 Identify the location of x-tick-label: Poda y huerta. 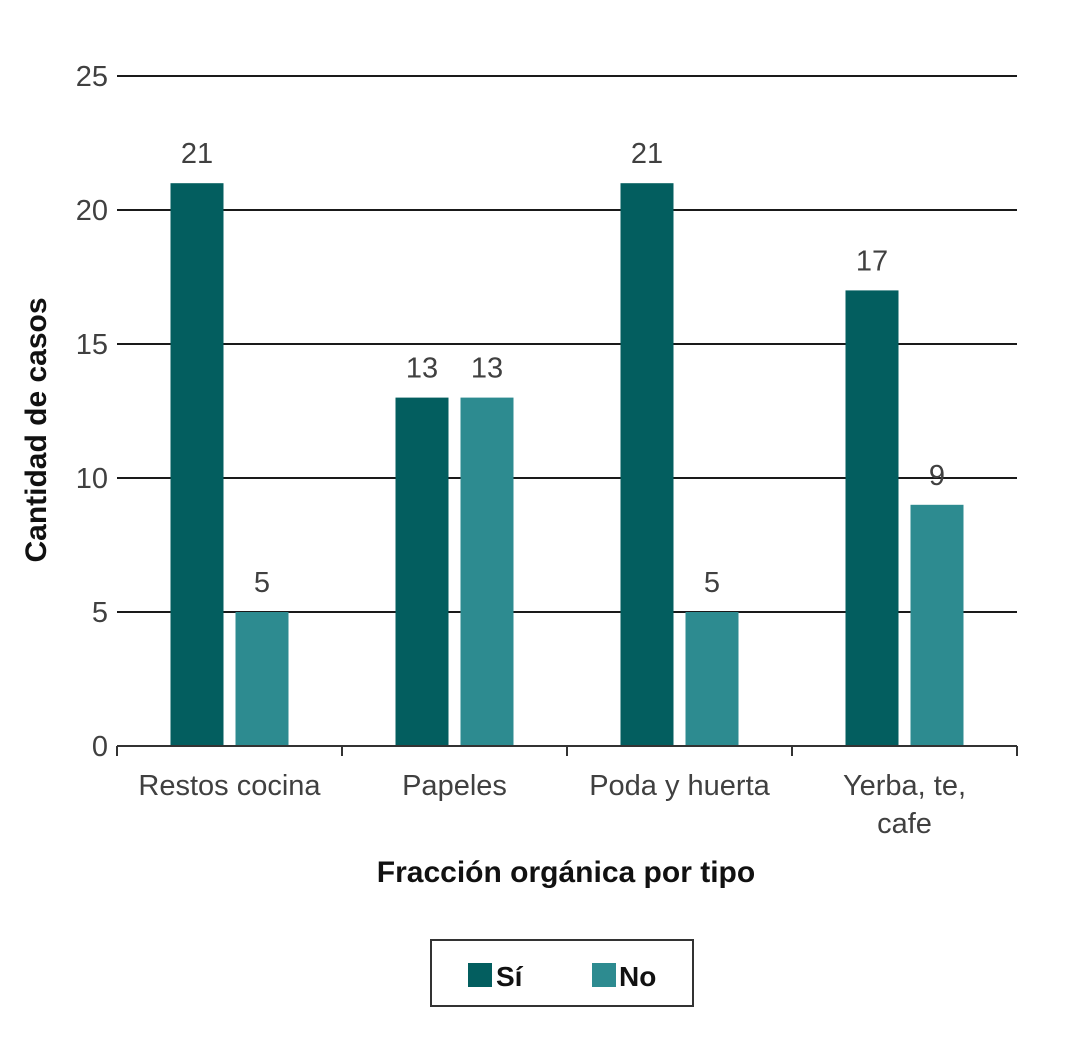
(679, 786).